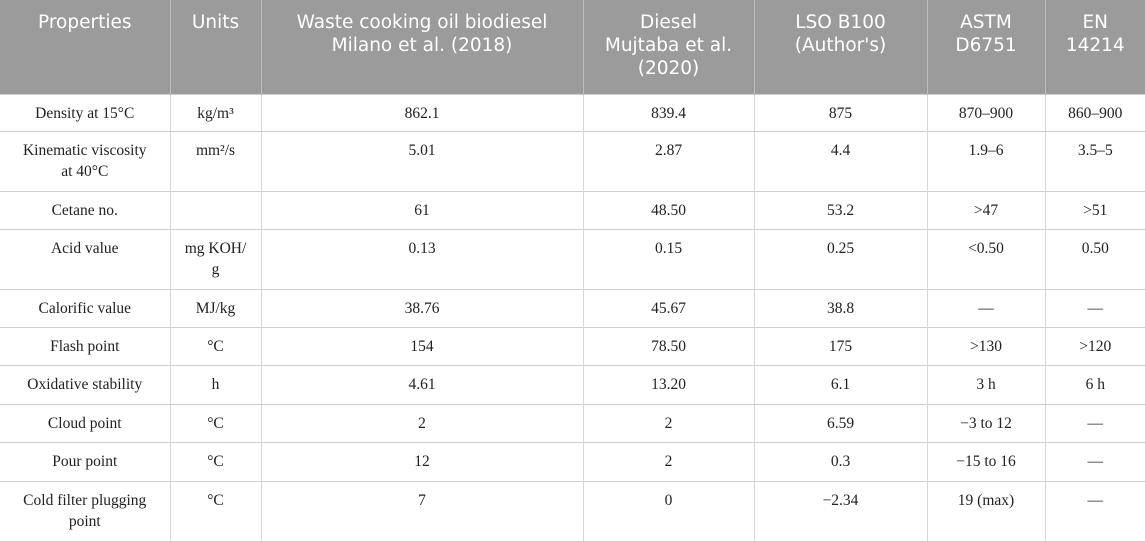 The height and width of the screenshot is (542, 1145). I want to click on header-diesel: Diesel Mujtaba et al. (2020), so click(668, 47).